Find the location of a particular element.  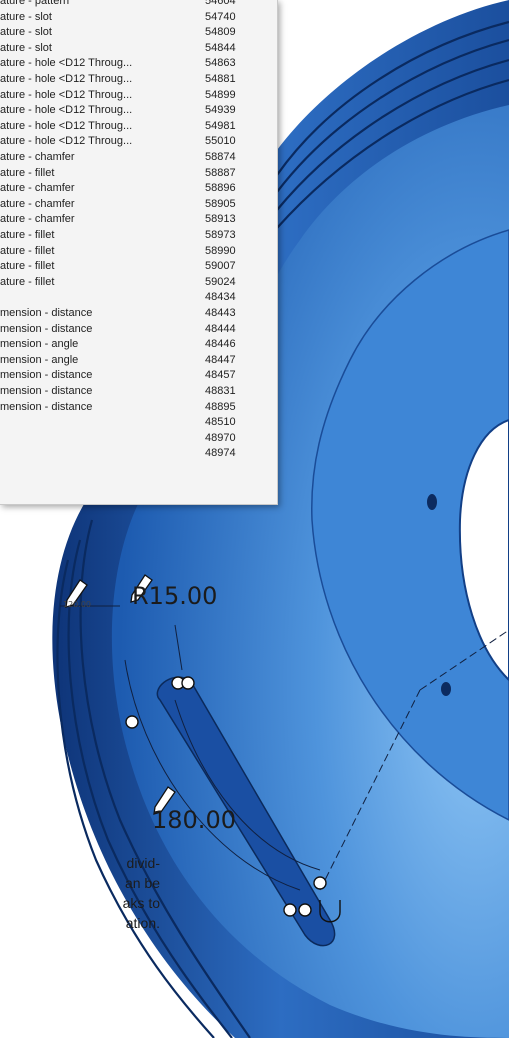

feature-id: 55010 is located at coordinates (220, 141).